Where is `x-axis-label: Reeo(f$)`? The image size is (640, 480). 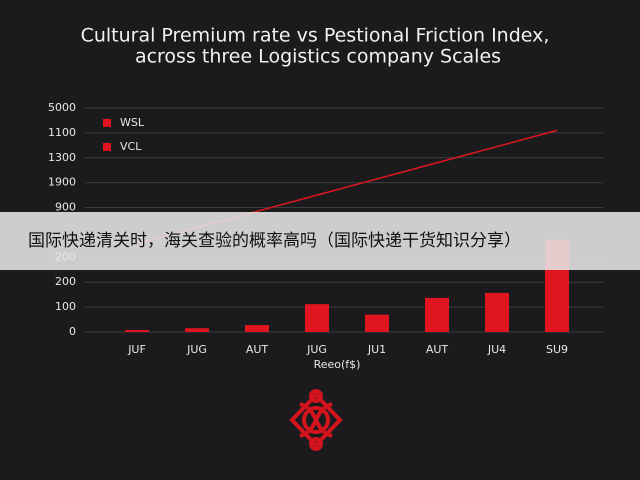
x-axis-label: Reeo(f$) is located at coordinates (337, 364).